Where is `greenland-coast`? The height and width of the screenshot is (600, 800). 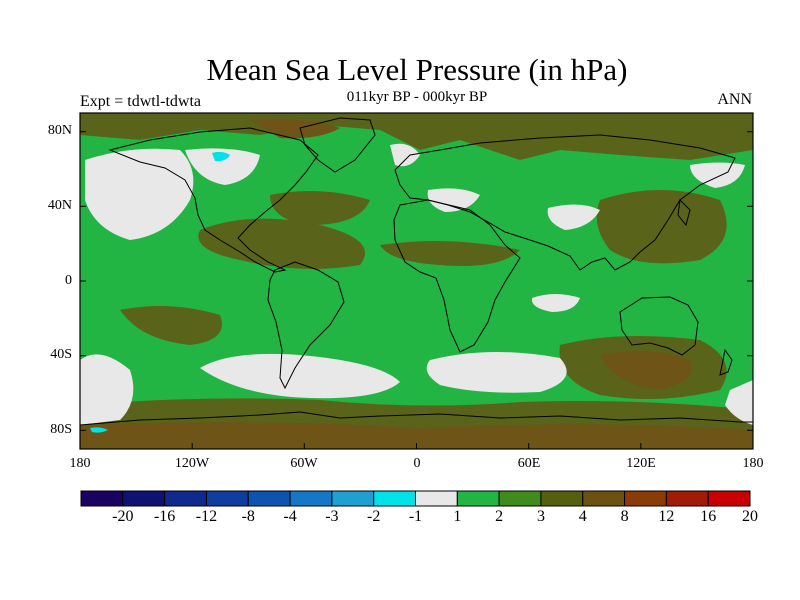 greenland-coast is located at coordinates (337, 145).